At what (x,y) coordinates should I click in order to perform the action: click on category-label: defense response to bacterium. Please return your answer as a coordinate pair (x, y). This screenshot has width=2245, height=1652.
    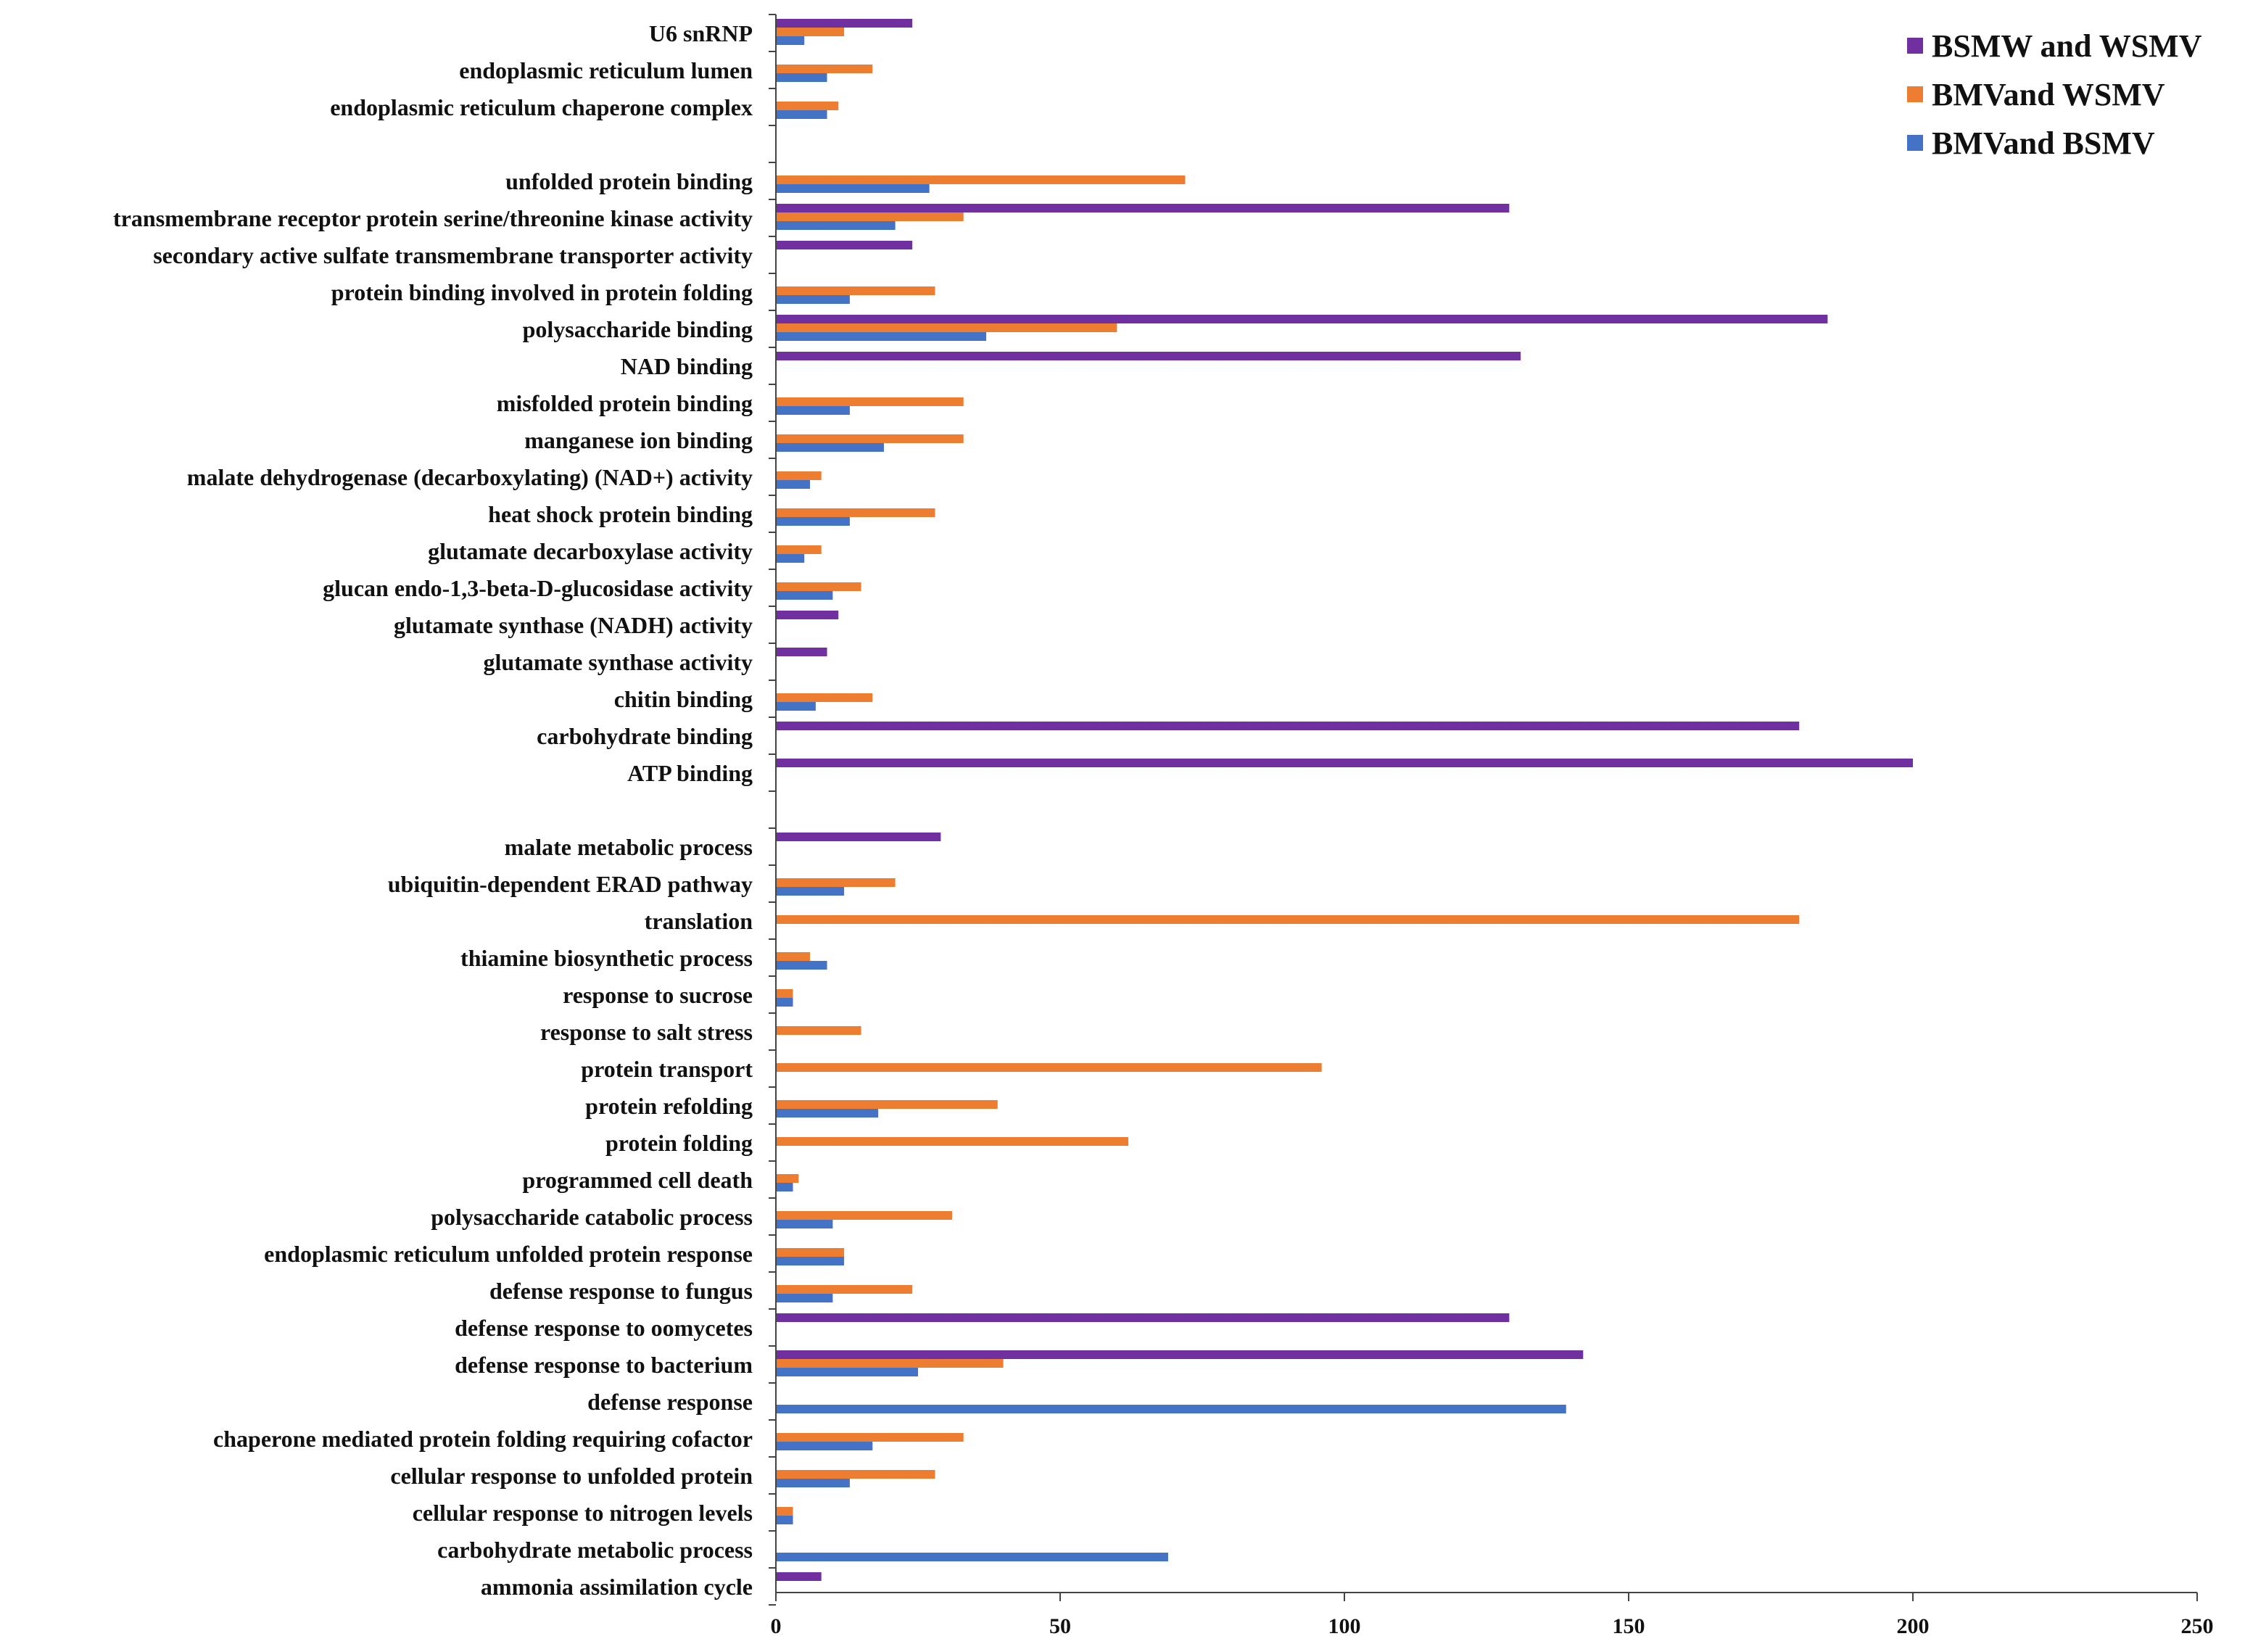
    Looking at the image, I should click on (604, 1365).